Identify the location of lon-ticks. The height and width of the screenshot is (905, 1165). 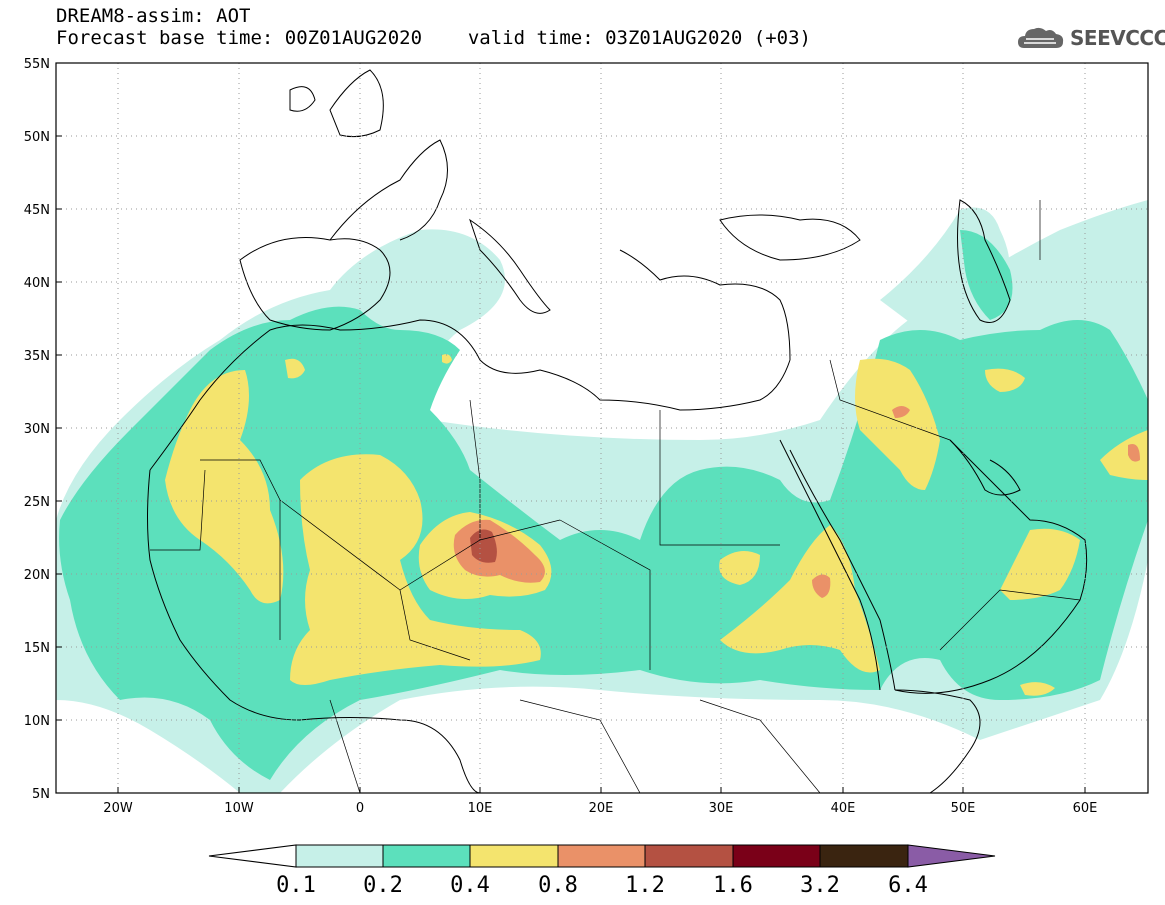
(601, 790).